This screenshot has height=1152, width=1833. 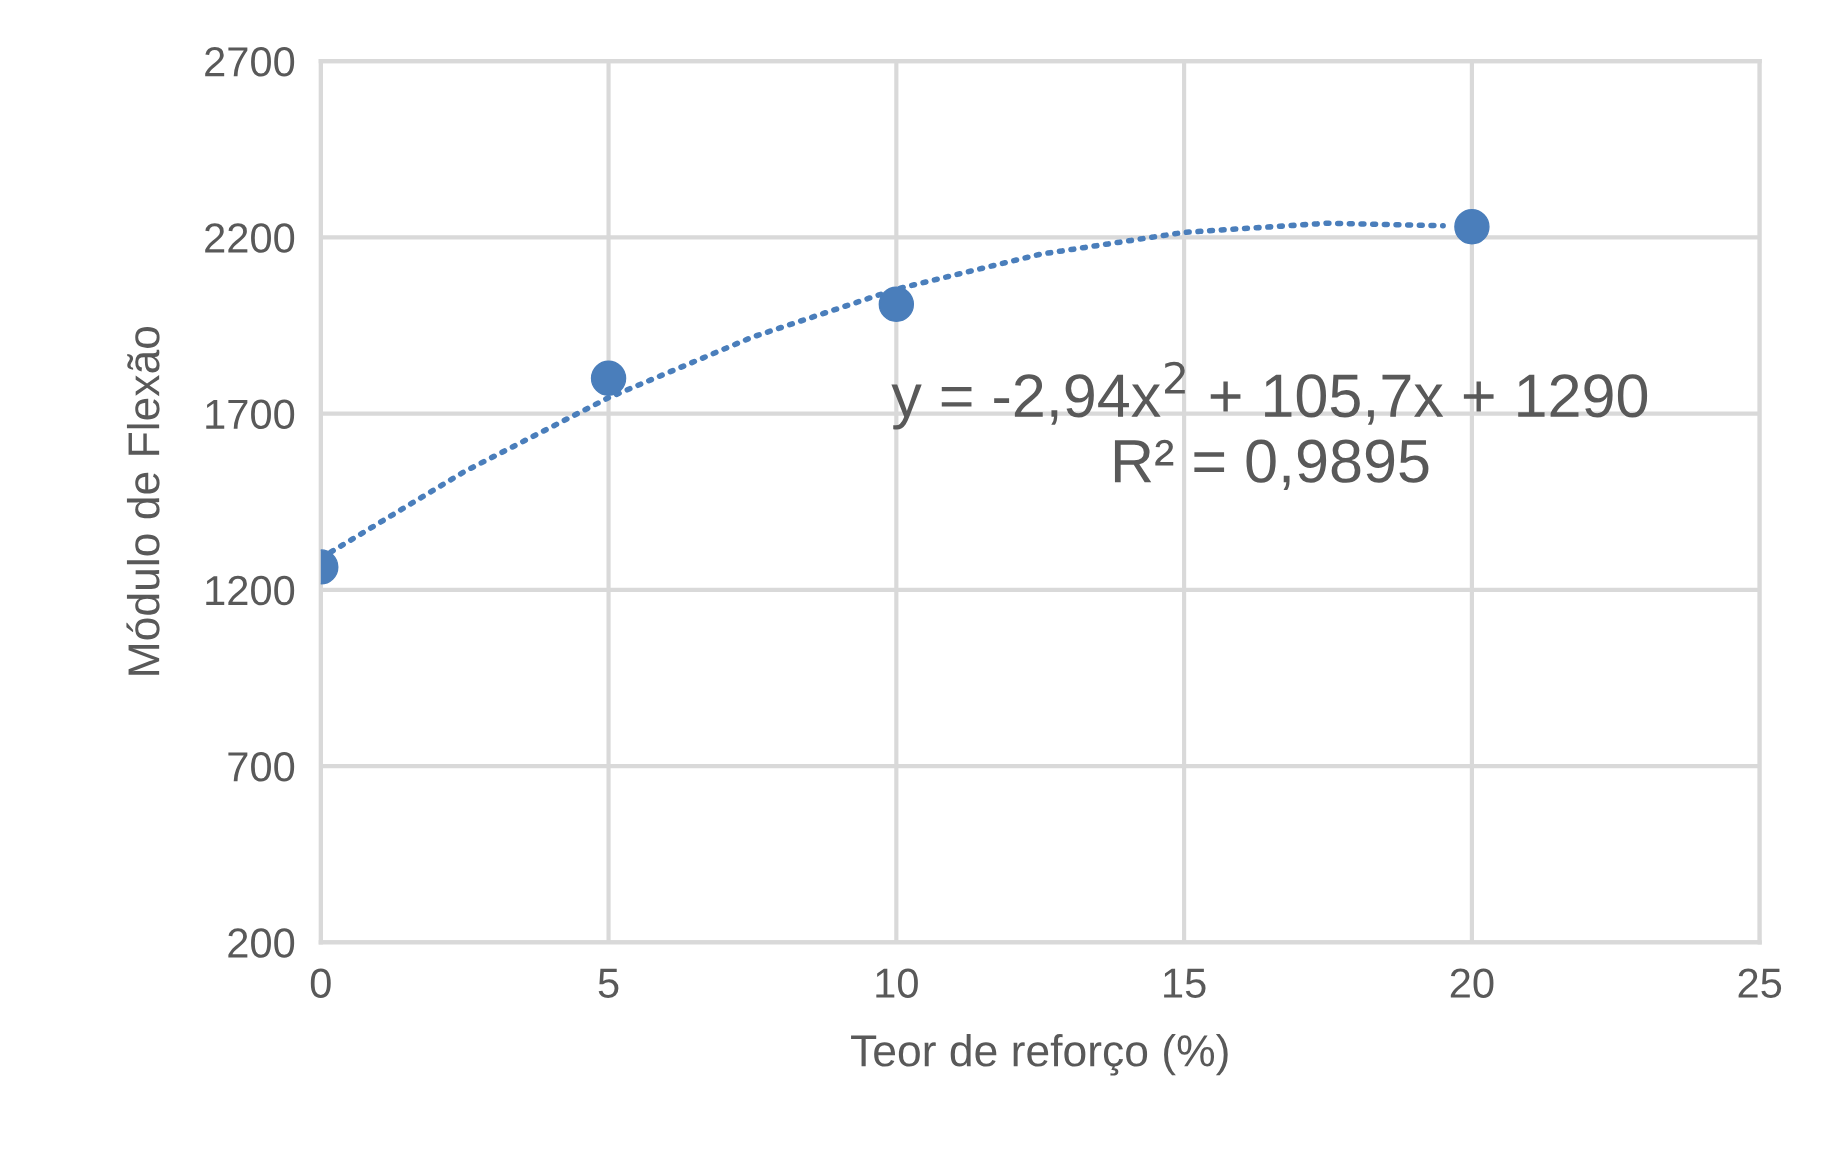 I want to click on x-tick-label: 25, so click(x=1760, y=983).